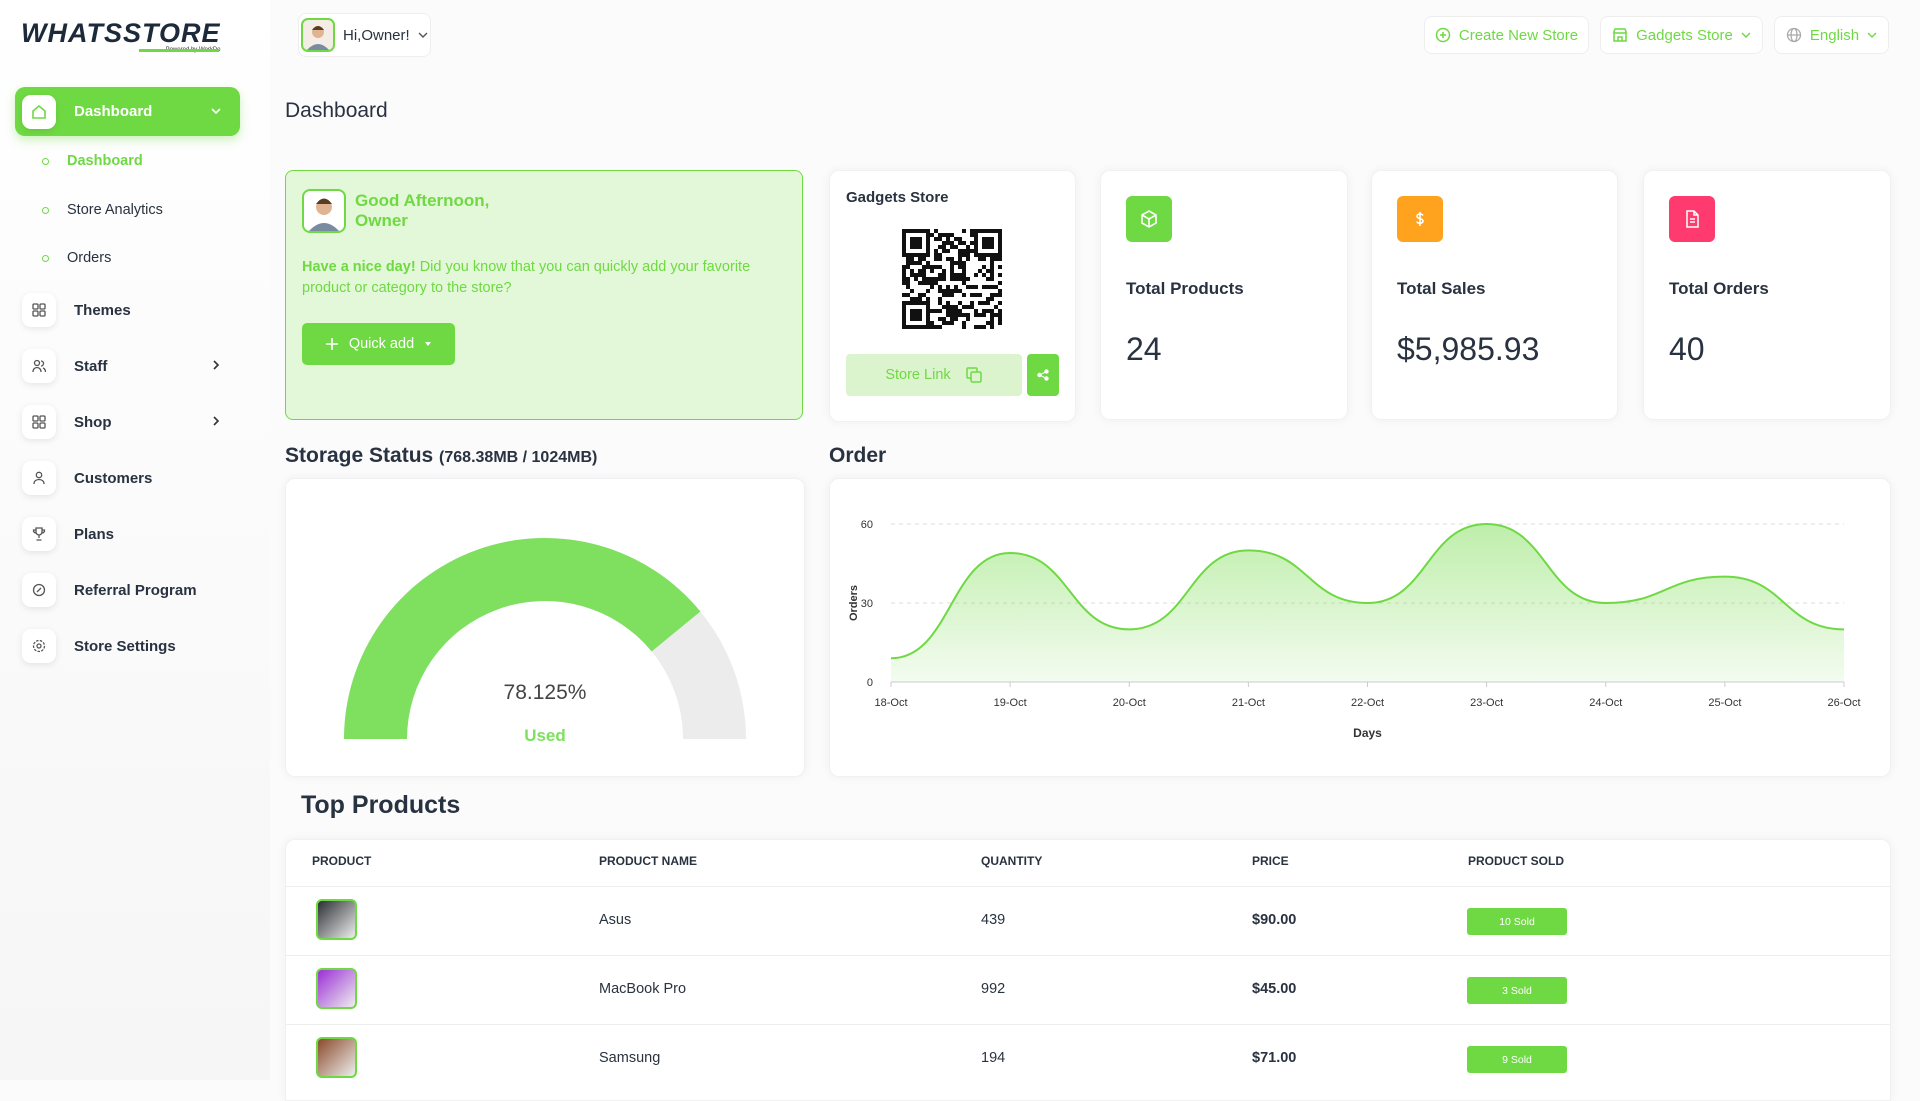 Image resolution: width=1920 pixels, height=1101 pixels. What do you see at coordinates (993, 989) in the screenshot?
I see `product-quantity: 992` at bounding box center [993, 989].